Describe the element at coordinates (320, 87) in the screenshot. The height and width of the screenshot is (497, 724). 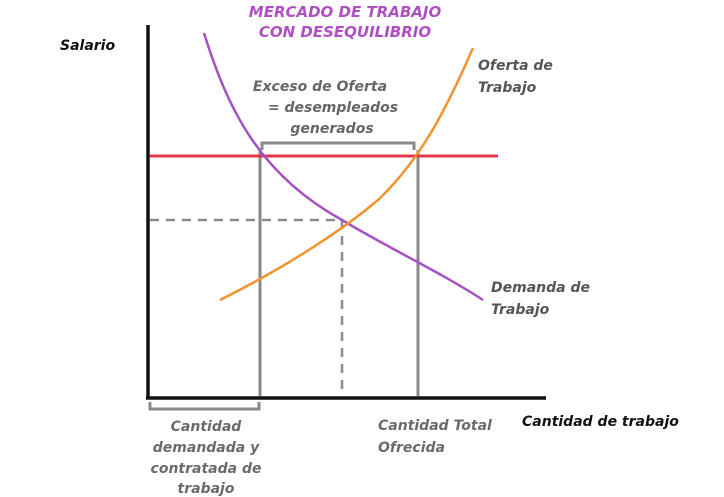
I see `excess-supply-line1: Exceso de Oferta` at that location.